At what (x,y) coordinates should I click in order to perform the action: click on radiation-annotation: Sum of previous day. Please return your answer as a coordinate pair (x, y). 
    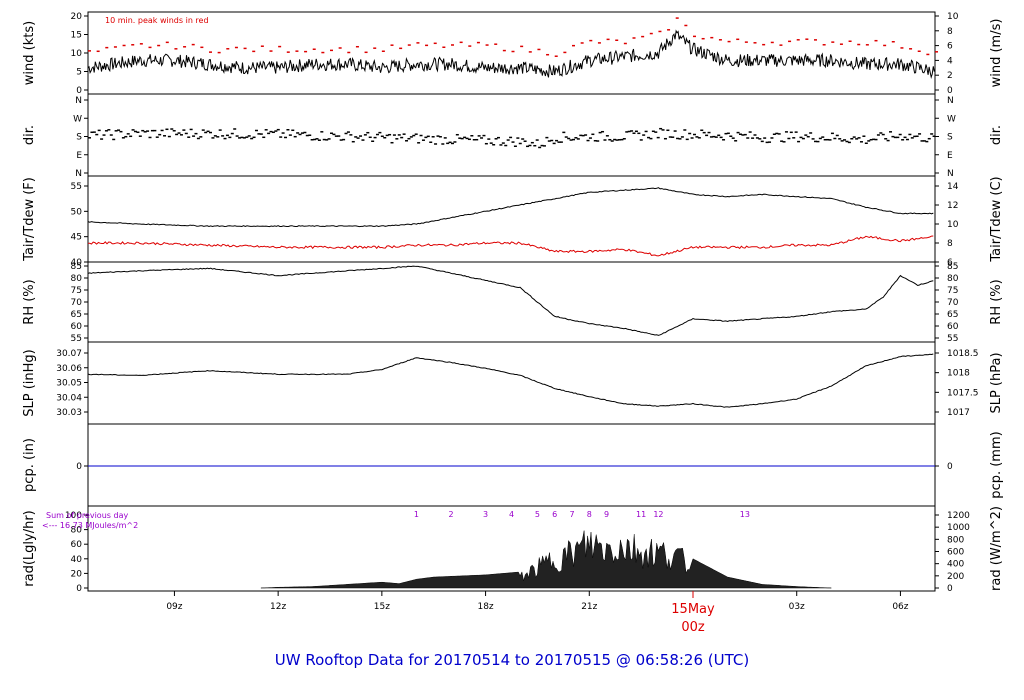
    Looking at the image, I should click on (87, 515).